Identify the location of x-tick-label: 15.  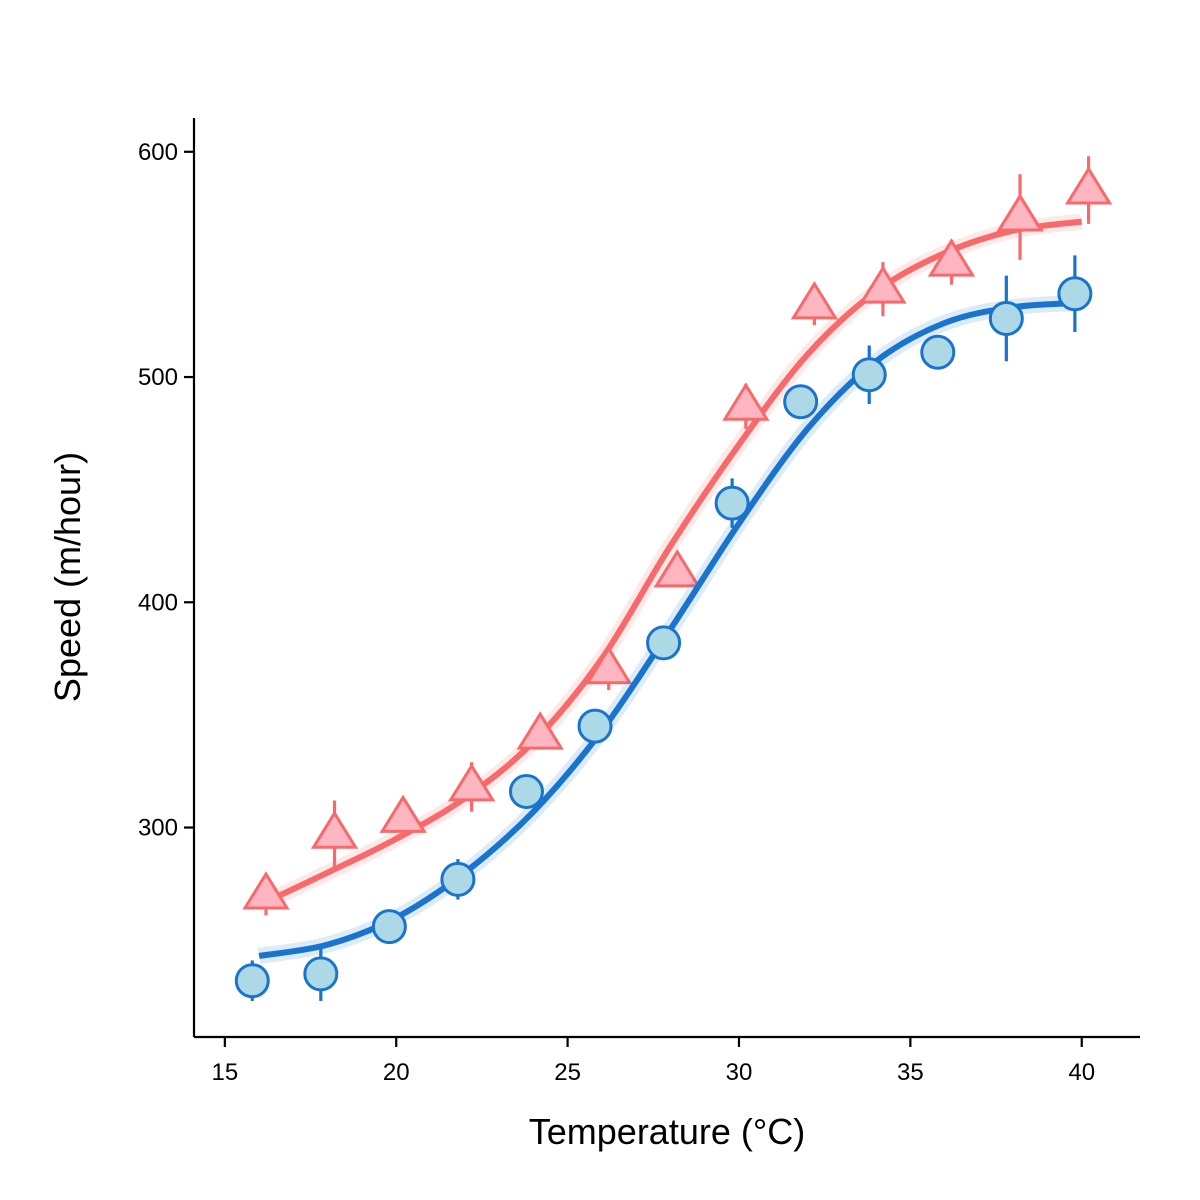
(224, 1072).